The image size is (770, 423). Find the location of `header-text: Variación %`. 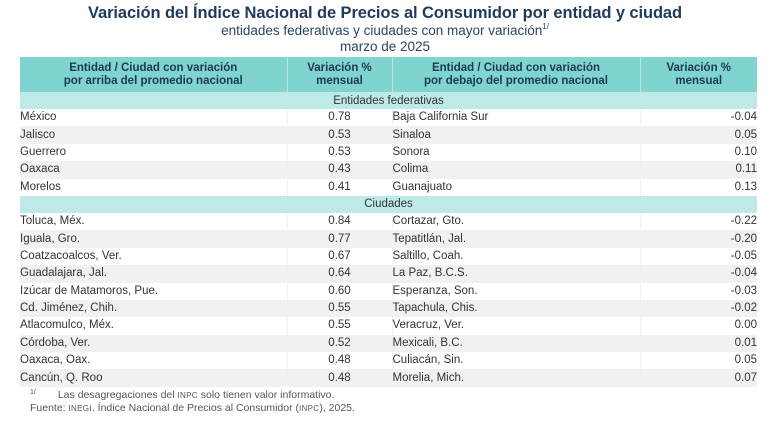

header-text: Variación % is located at coordinates (699, 67).